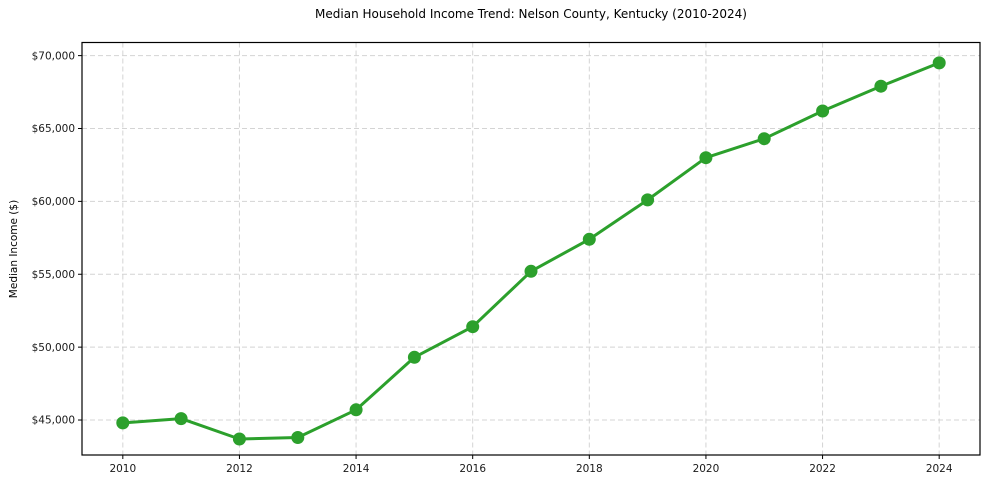 This screenshot has height=490, width=989. What do you see at coordinates (53, 421) in the screenshot?
I see `y-tick-label: $45,000` at bounding box center [53, 421].